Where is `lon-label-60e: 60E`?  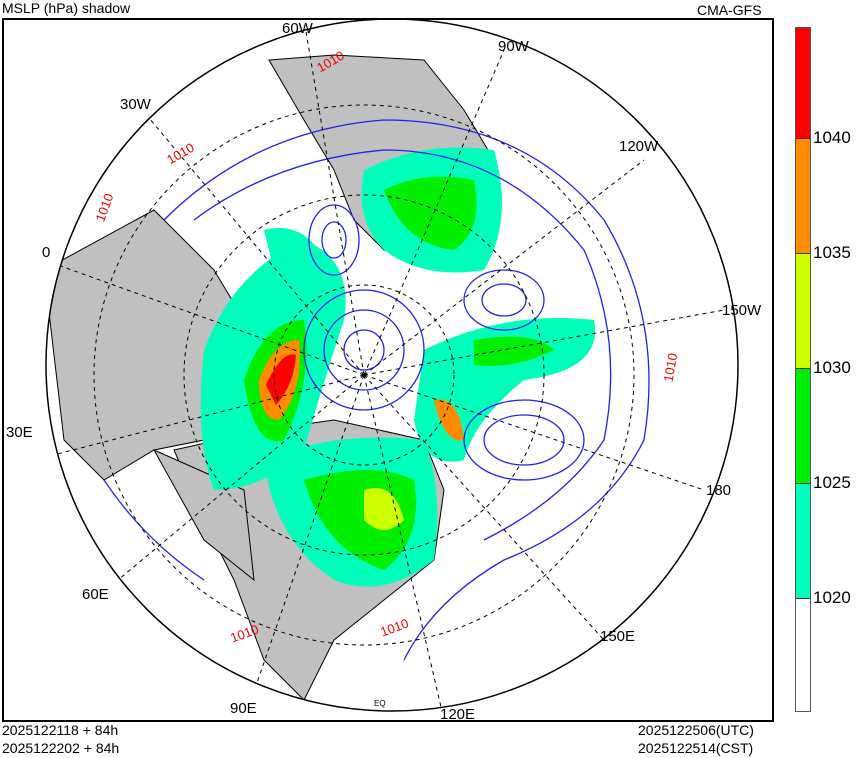 lon-label-60e: 60E is located at coordinates (95, 594).